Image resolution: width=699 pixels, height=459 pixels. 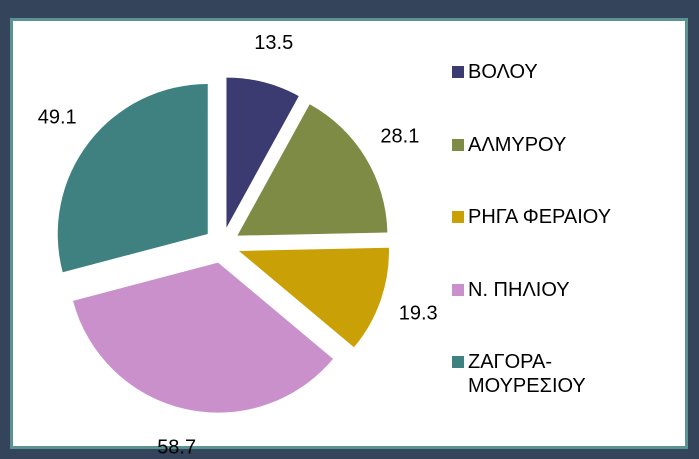 What do you see at coordinates (519, 290) in the screenshot?
I see `legend-label: Ν. ΠΗΛΙΟΥ` at bounding box center [519, 290].